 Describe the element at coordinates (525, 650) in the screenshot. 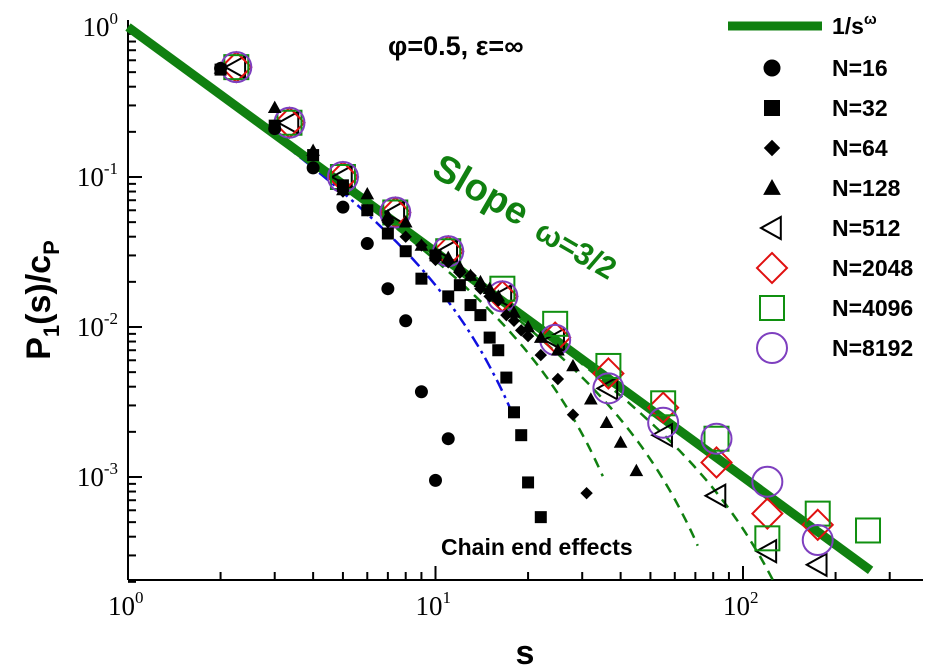

I see `x-axis-label: s` at that location.